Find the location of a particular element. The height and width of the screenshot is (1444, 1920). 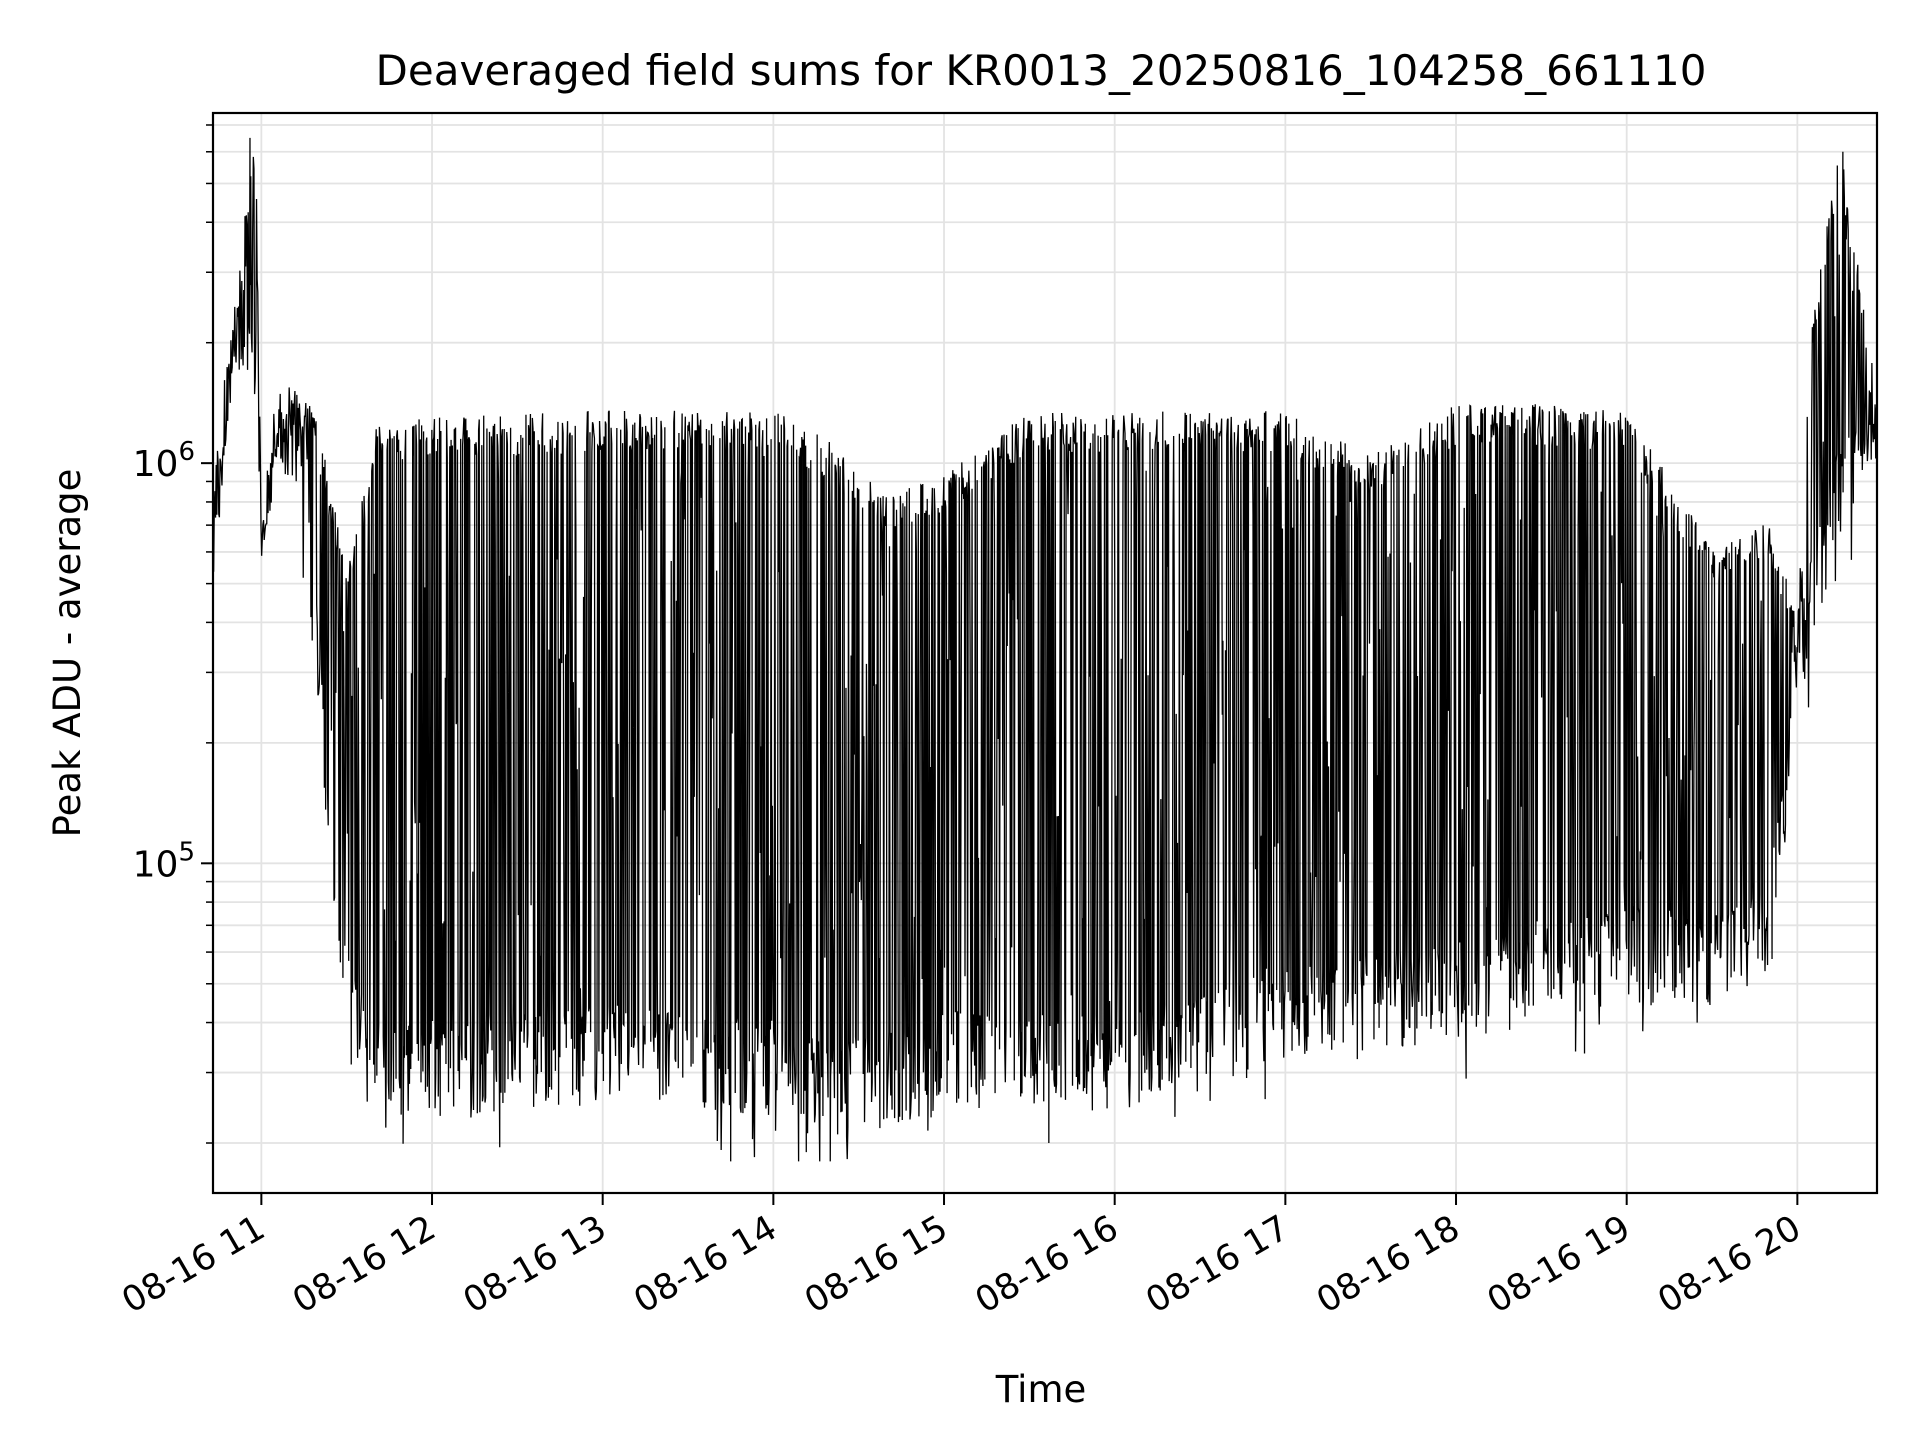

y-axis-ticks: 10⁵ 10⁶ is located at coordinates (173, 634).